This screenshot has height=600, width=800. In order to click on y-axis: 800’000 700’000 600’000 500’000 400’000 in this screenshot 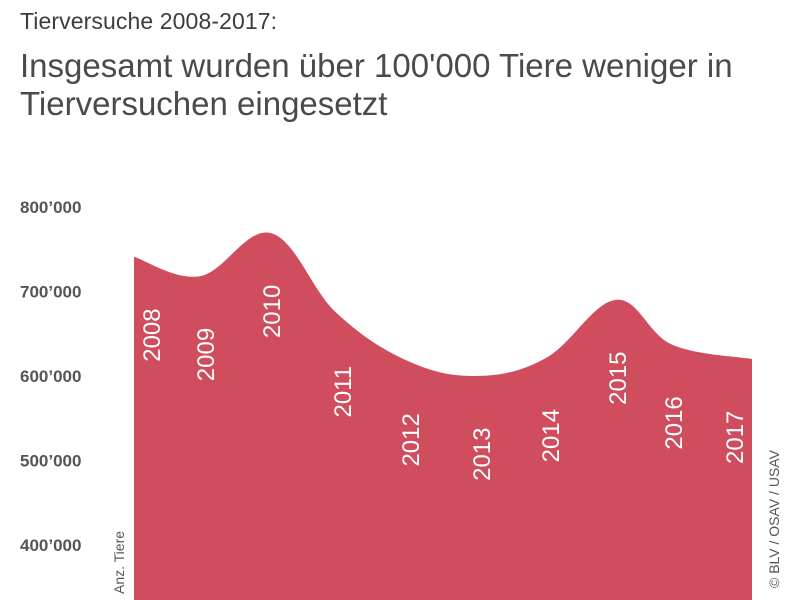, I will do `click(50, 376)`.